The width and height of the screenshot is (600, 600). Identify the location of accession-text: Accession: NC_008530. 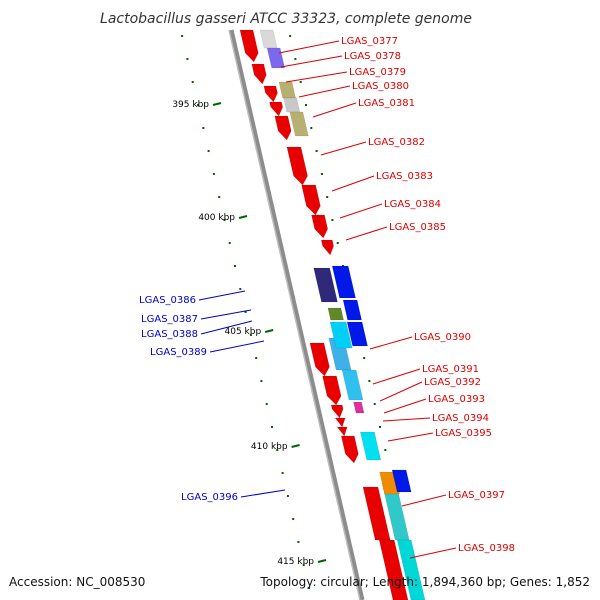
(77, 582).